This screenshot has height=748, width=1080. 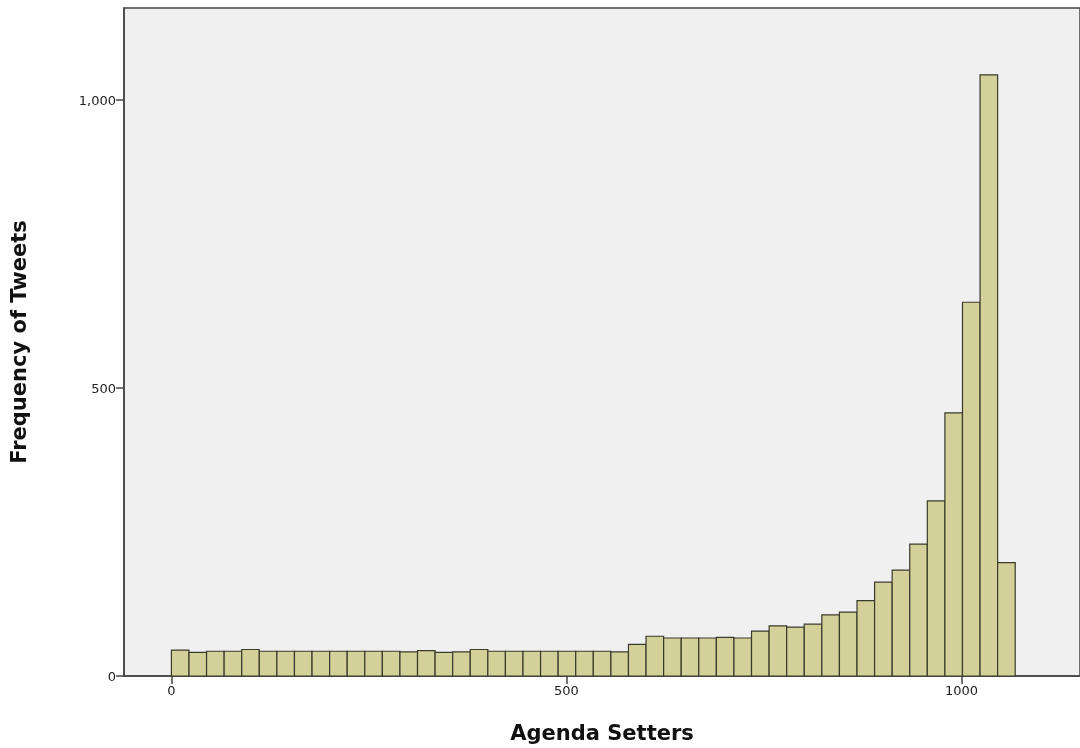 I want to click on x-tick-label: 0, so click(x=171, y=690).